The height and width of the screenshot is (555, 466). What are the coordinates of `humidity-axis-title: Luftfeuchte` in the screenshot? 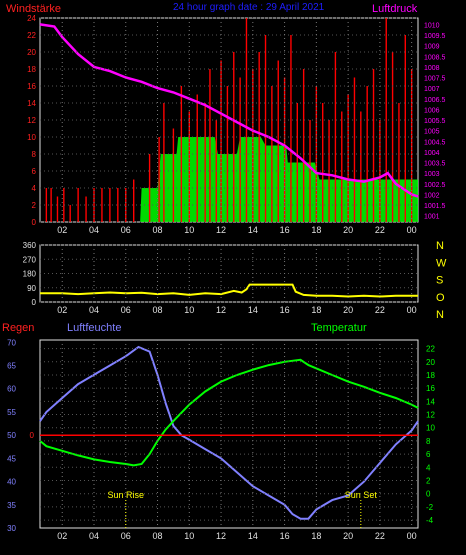 It's located at (94, 328).